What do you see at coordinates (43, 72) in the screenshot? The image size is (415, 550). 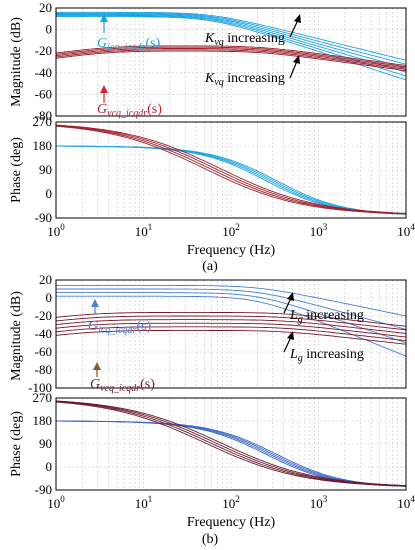 I see `y-tick-label: -40` at bounding box center [43, 72].